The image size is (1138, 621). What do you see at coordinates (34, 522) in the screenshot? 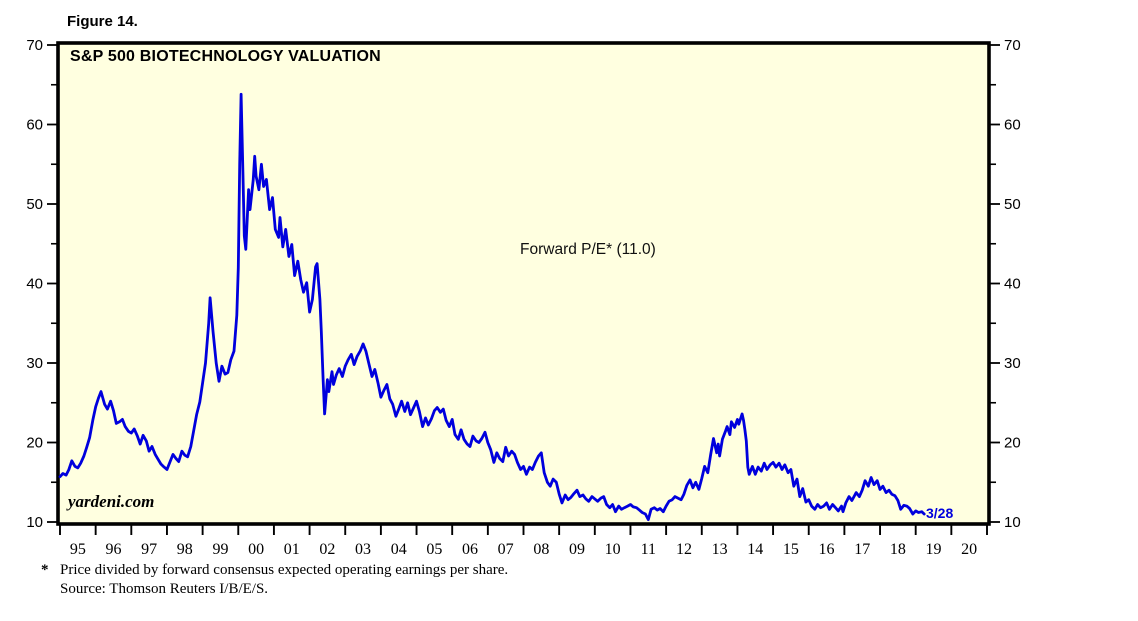
I see `y-axis-label-left: 10` at bounding box center [34, 522].